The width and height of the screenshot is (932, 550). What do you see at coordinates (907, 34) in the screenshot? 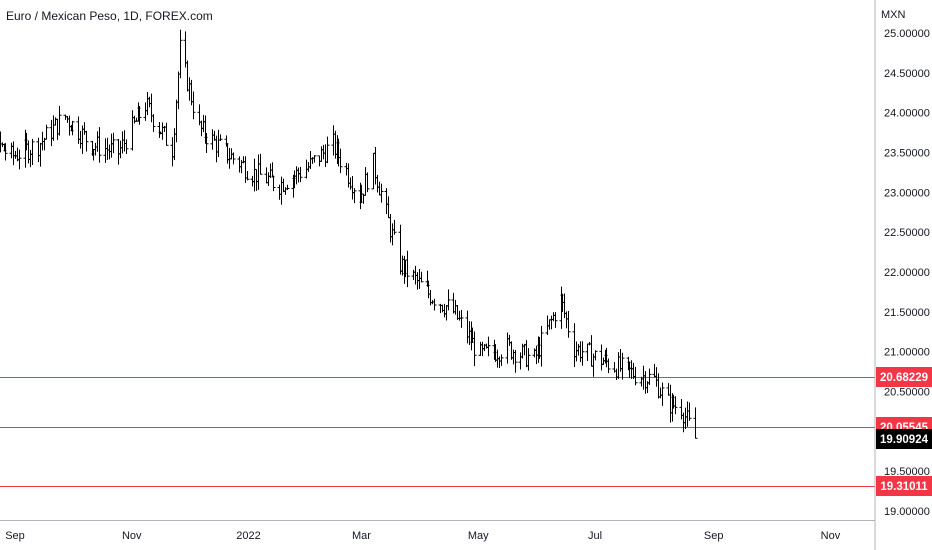
I see `price-tick-label: 25.00000` at bounding box center [907, 34].